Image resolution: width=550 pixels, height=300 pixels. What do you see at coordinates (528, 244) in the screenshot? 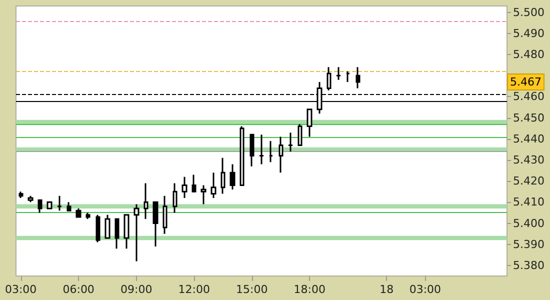
I see `y-tick-label: 5.390` at bounding box center [528, 244].